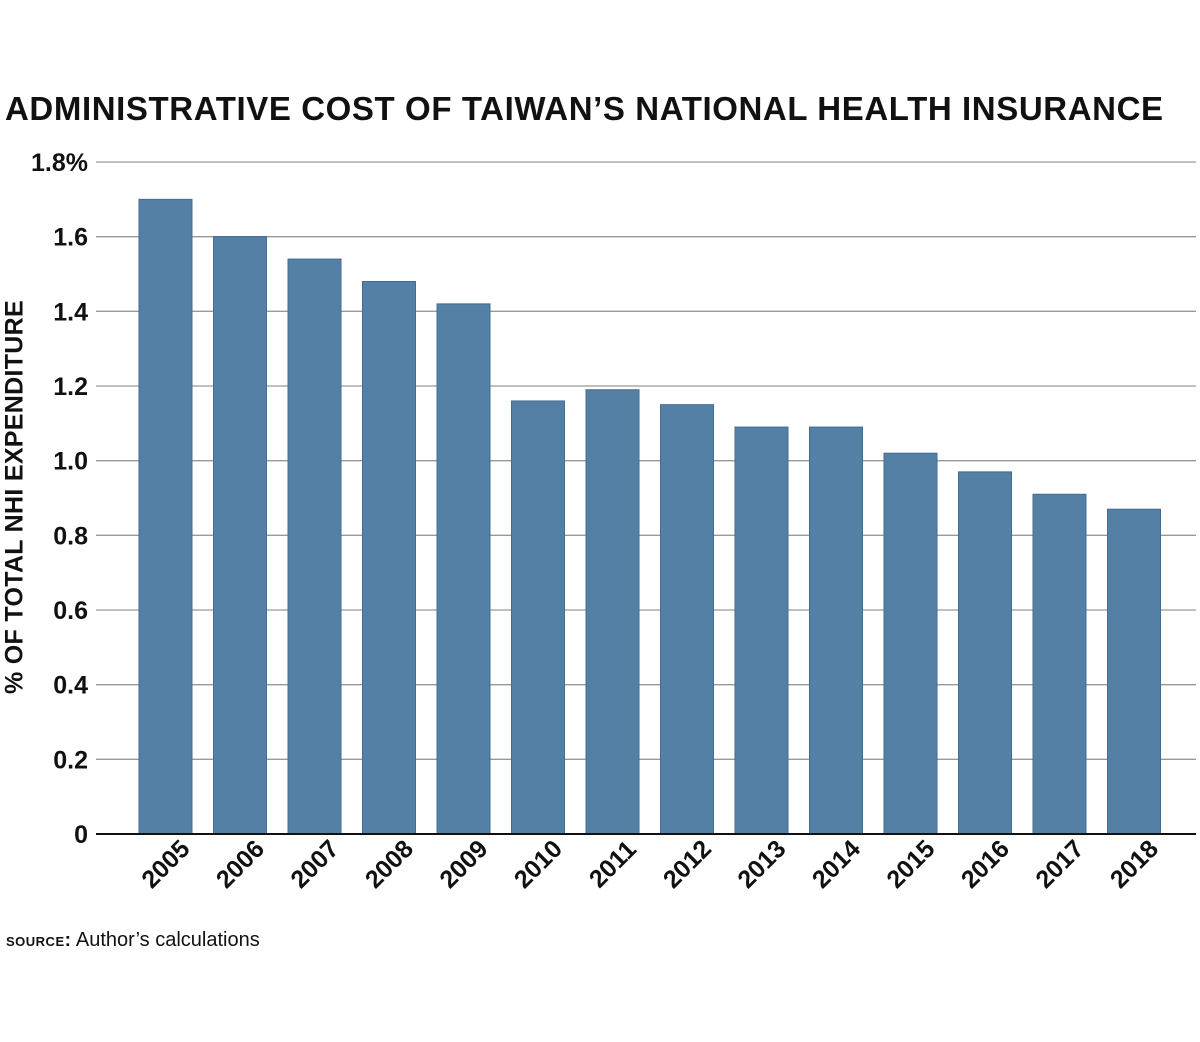 This screenshot has width=1200, height=1042. I want to click on y-tick-label: 1.4, so click(70, 312).